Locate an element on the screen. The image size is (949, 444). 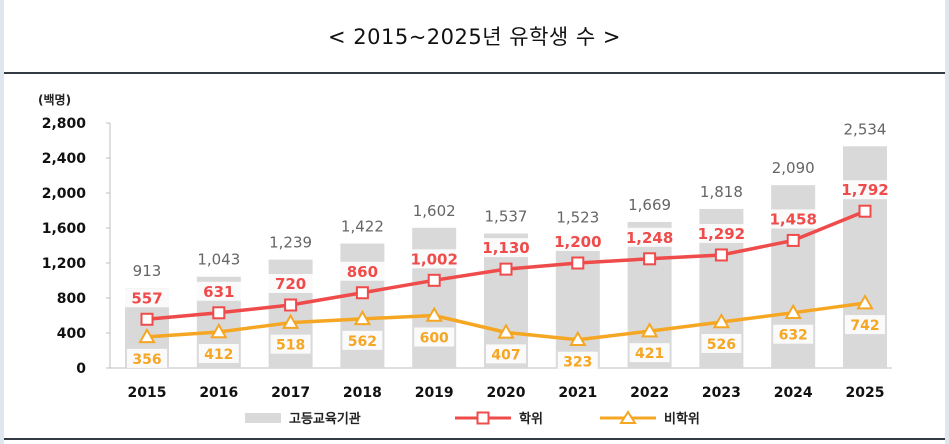
x-tick-label: 2016 is located at coordinates (218, 393).